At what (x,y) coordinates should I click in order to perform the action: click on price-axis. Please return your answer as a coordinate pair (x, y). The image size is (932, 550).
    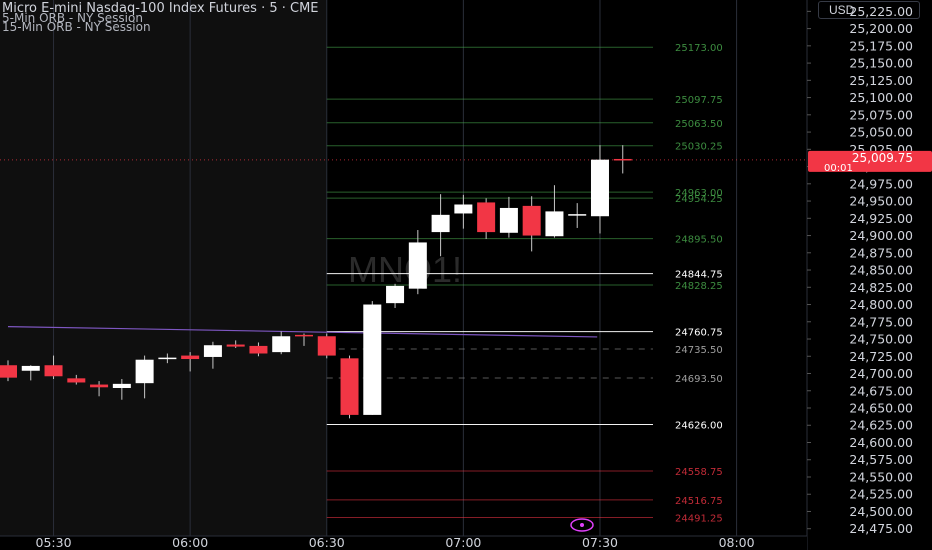
    Looking at the image, I should click on (869, 275).